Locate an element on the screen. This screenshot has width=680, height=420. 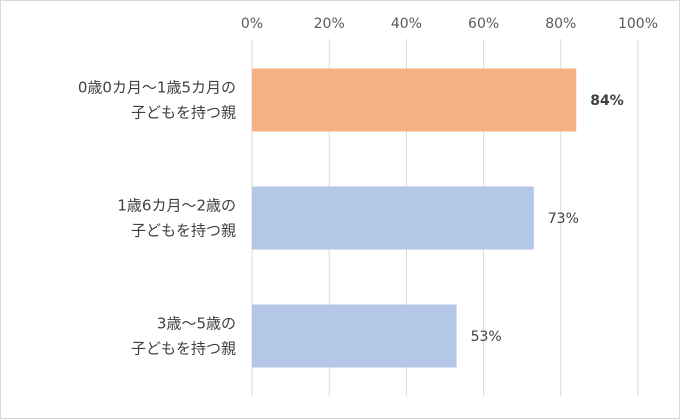
data-labels: 84% 73% 53% is located at coordinates (547, 219).